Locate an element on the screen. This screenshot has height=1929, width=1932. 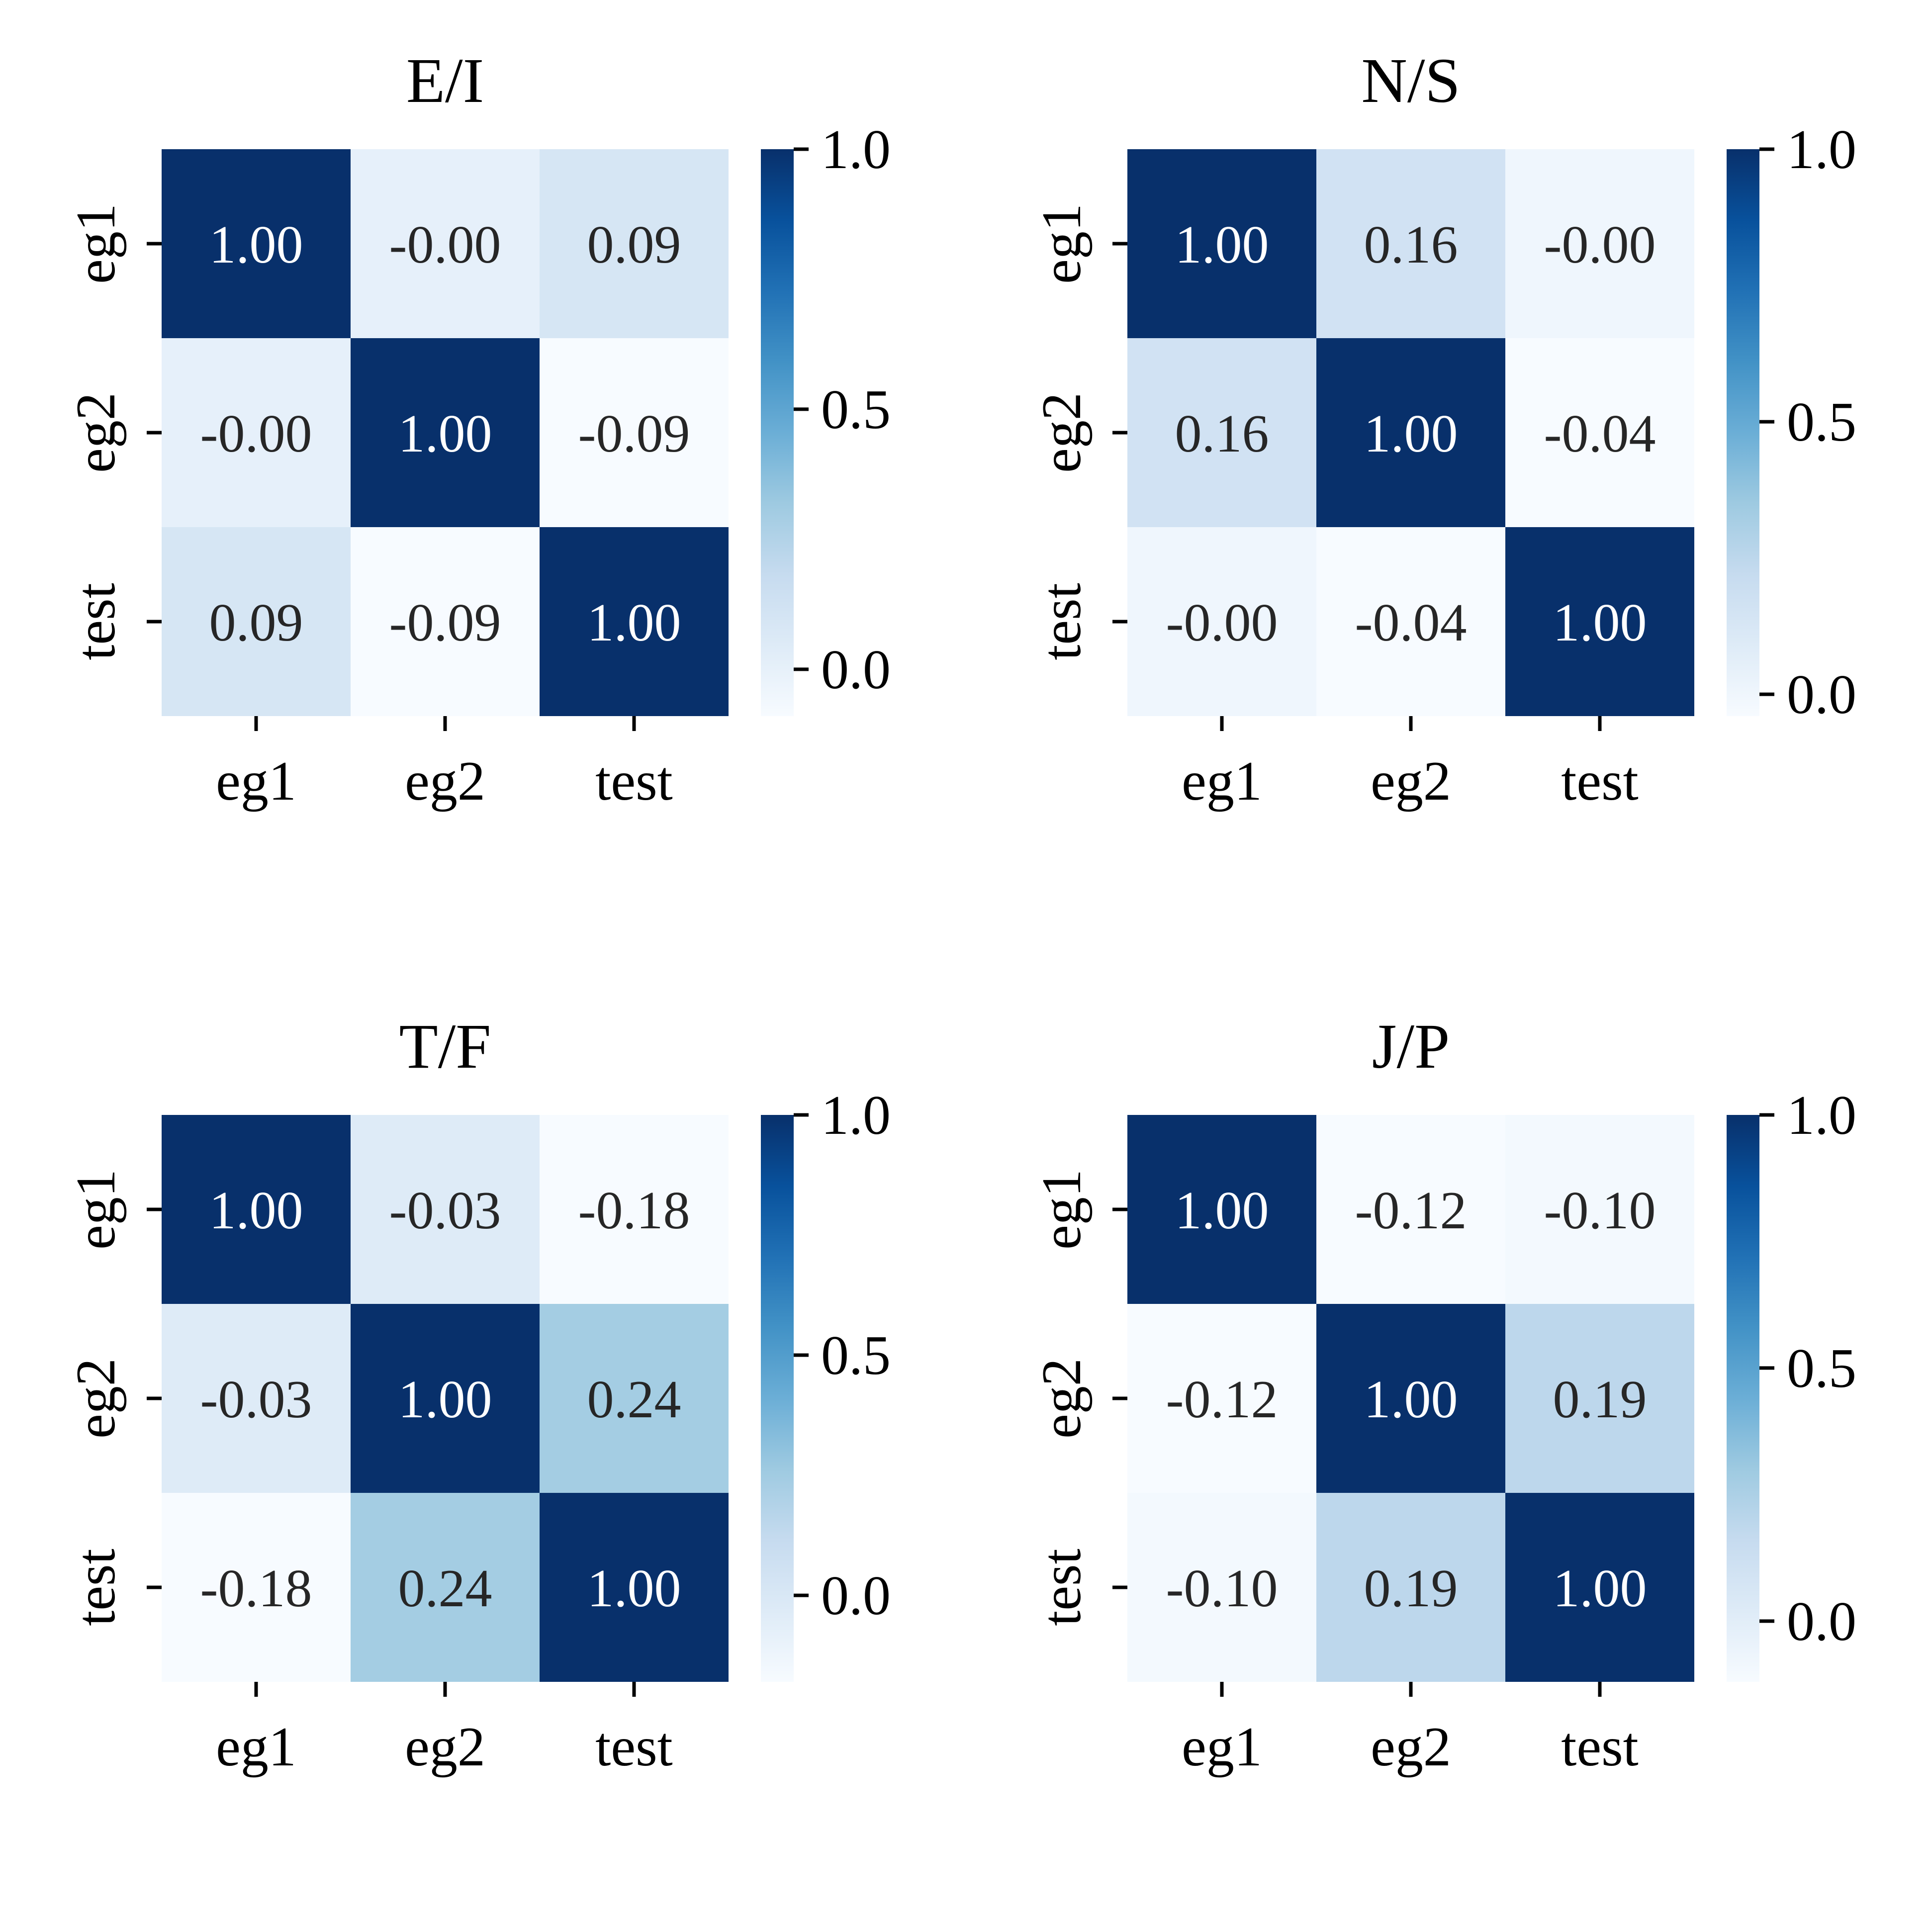
cell-value-label: -0.10 is located at coordinates (1222, 1589).